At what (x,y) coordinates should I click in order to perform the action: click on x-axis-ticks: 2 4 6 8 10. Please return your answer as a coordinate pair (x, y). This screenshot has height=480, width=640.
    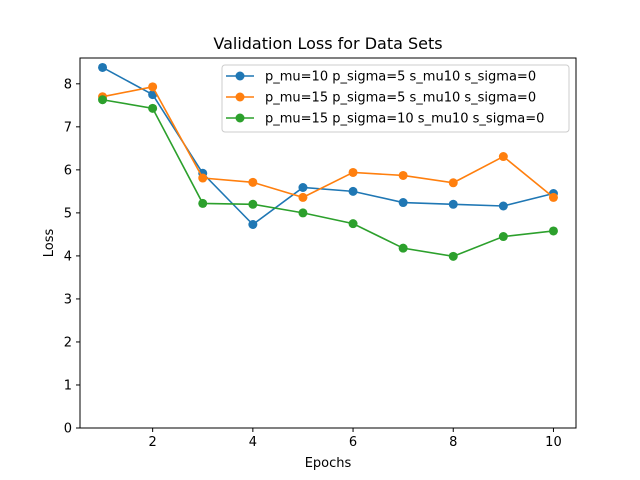
    Looking at the image, I should click on (355, 439).